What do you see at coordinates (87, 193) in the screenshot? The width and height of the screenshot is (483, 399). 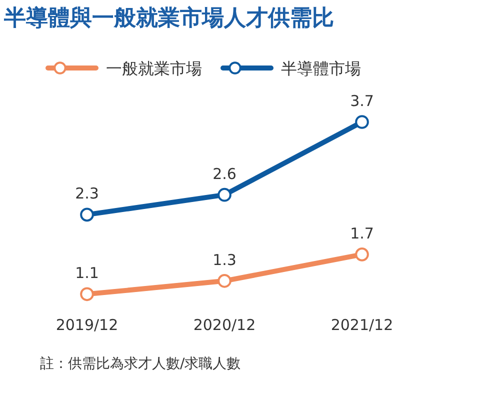 I see `data-label: 2.3` at bounding box center [87, 193].